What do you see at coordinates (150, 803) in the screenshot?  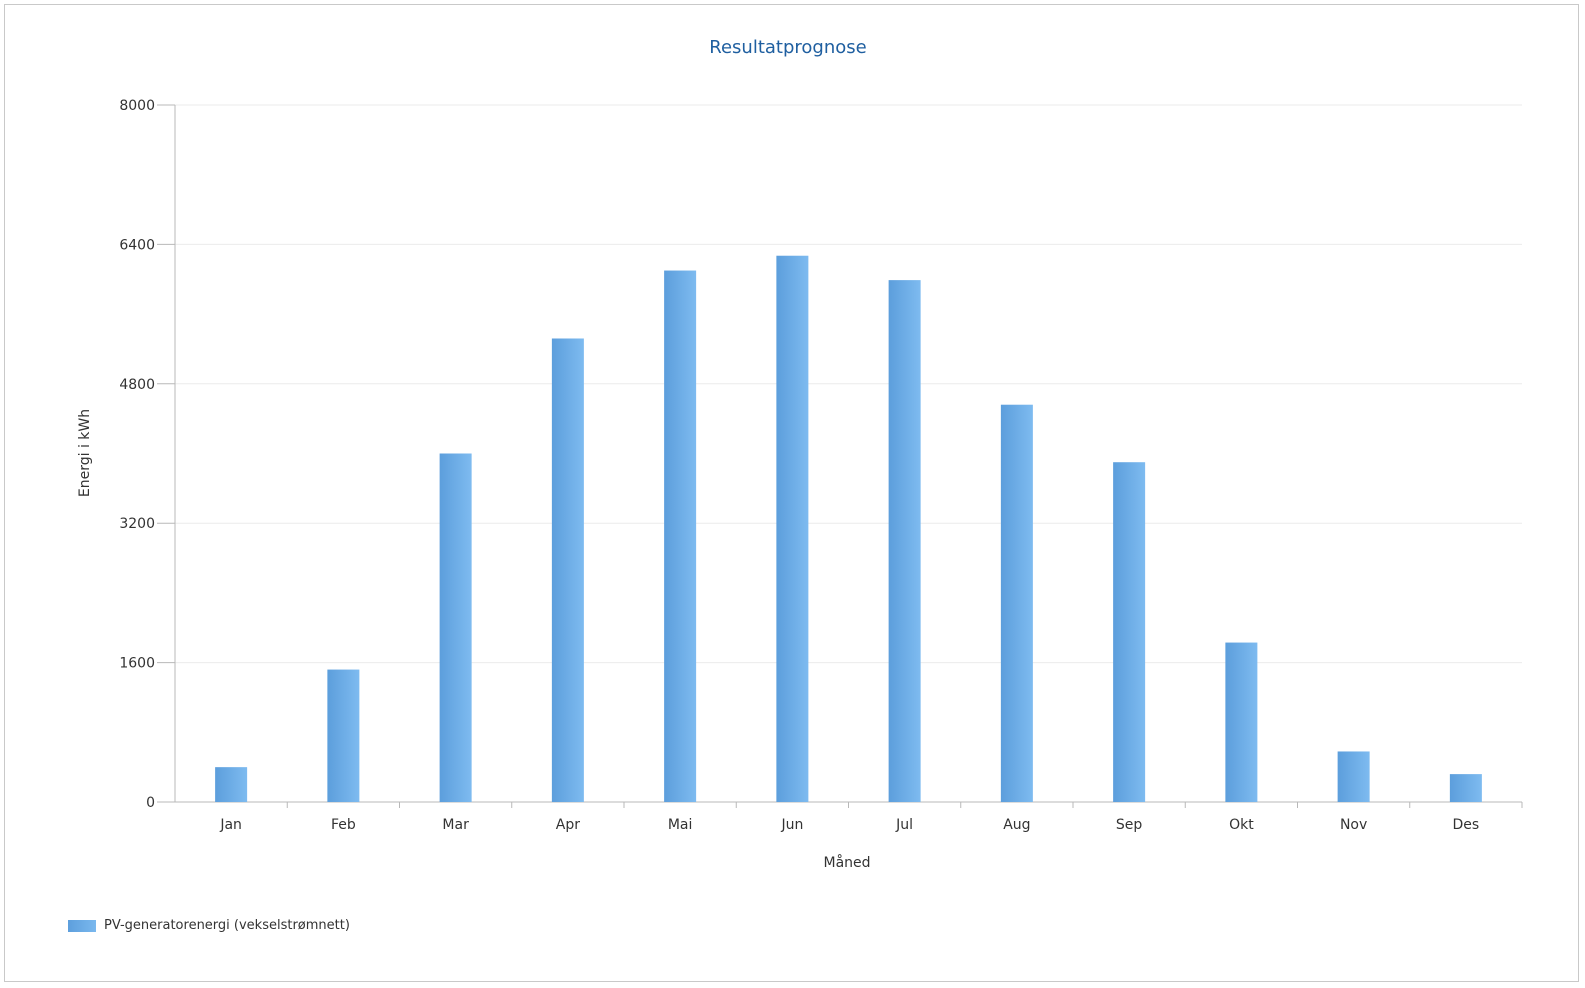 I see `y-tick-label: 0` at bounding box center [150, 803].